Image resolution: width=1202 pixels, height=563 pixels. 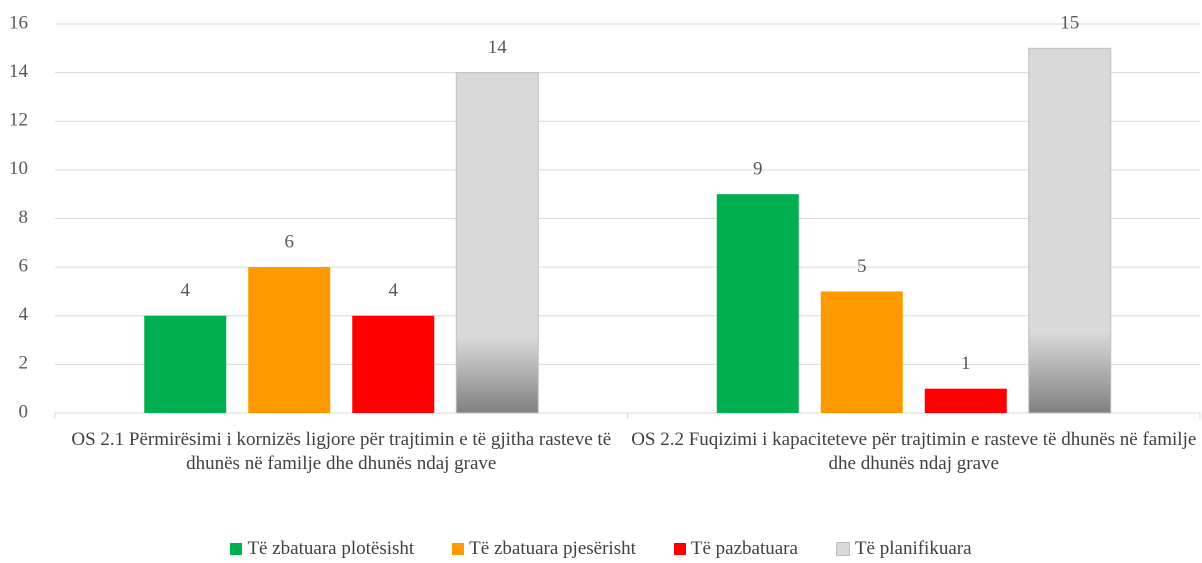 I want to click on legend-item: Të zbatuara plotësisht, so click(x=322, y=549).